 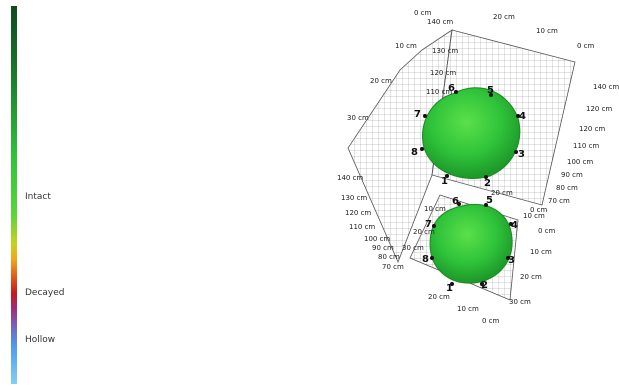 I want to click on legend-intact-label: Intact, so click(x=38, y=197).